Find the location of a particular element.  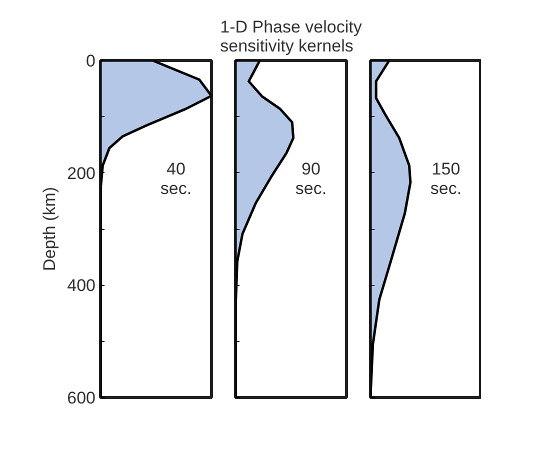

y-tick-label: 600 is located at coordinates (81, 398).